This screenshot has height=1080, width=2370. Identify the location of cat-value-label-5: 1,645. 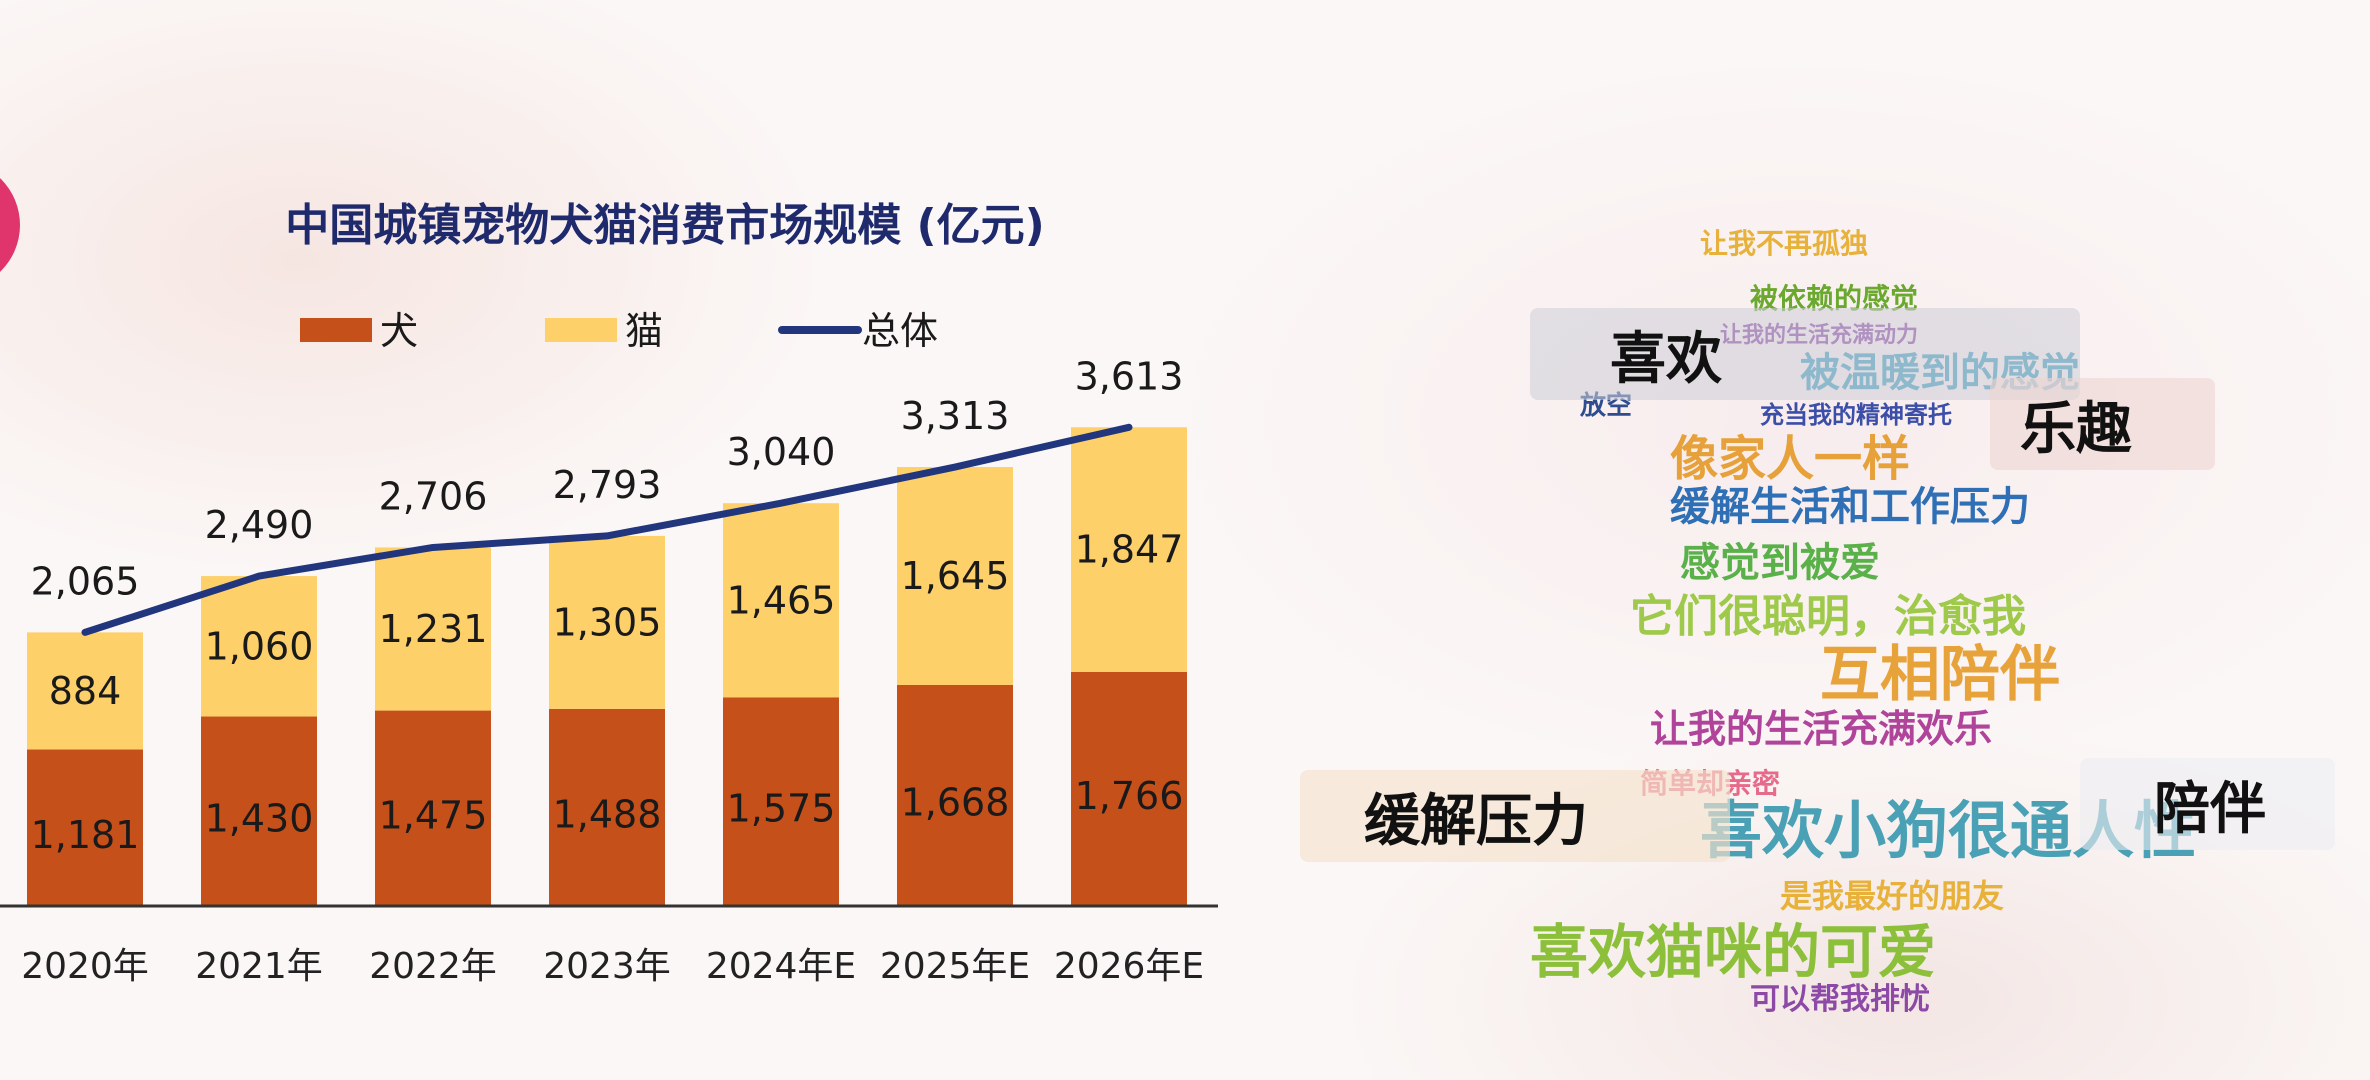
(955, 576).